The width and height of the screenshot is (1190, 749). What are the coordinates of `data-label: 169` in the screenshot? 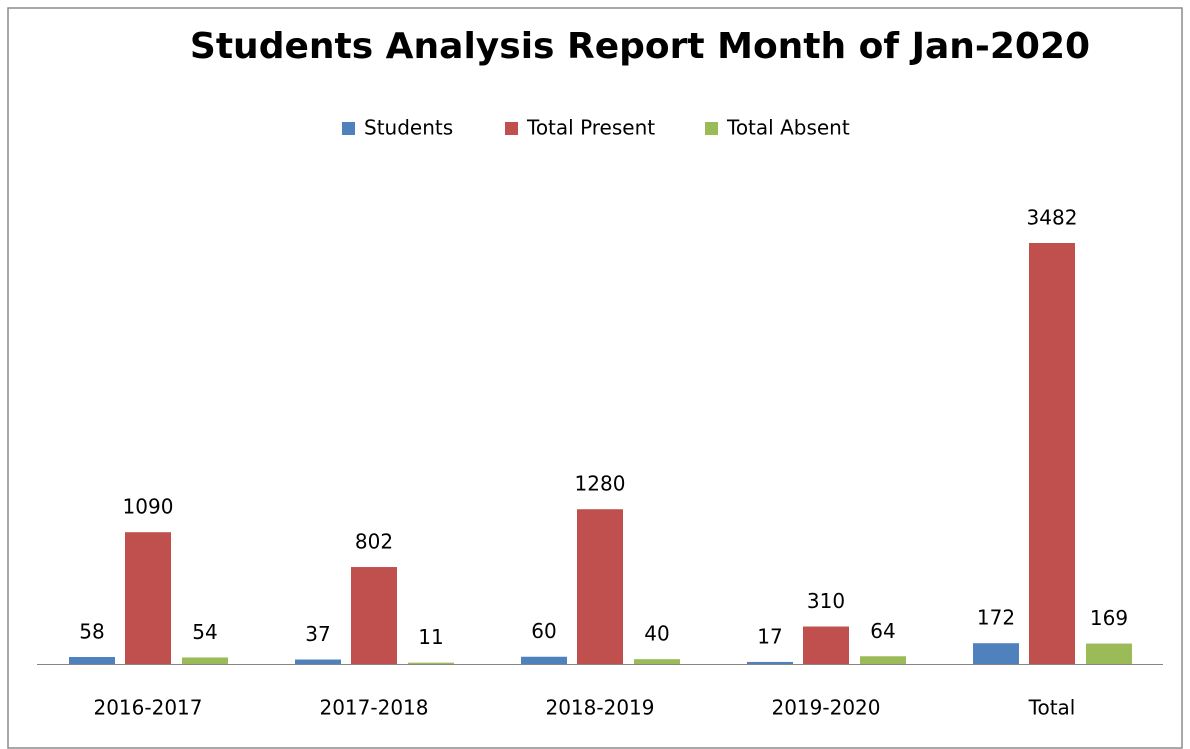 It's located at (1109, 618).